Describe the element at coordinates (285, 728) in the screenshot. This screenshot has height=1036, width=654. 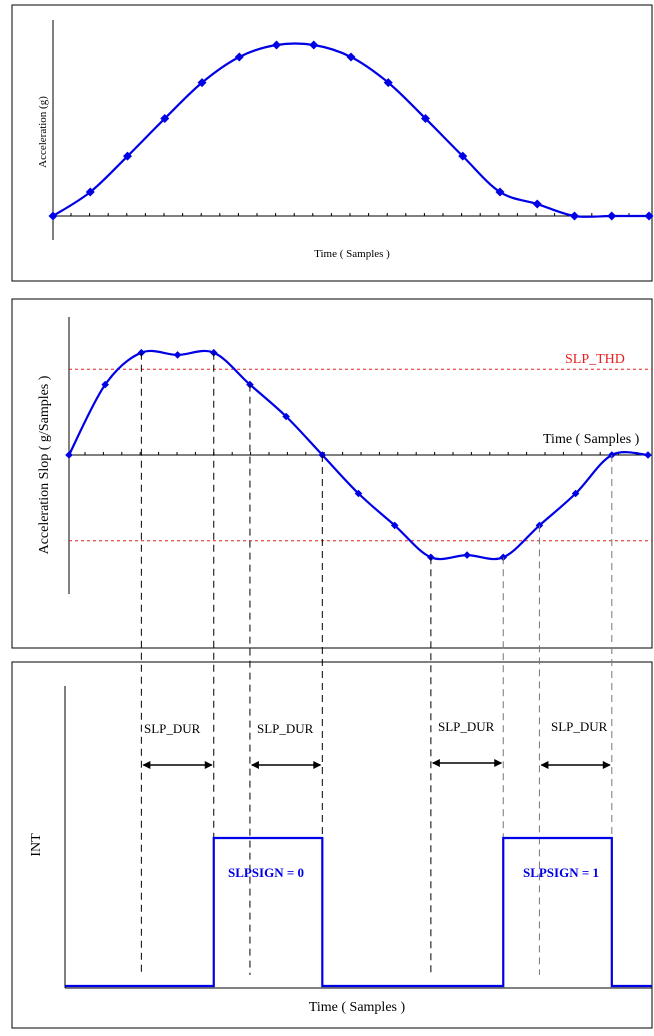
I see `slp-dur-label-2: SLP_DUR` at that location.